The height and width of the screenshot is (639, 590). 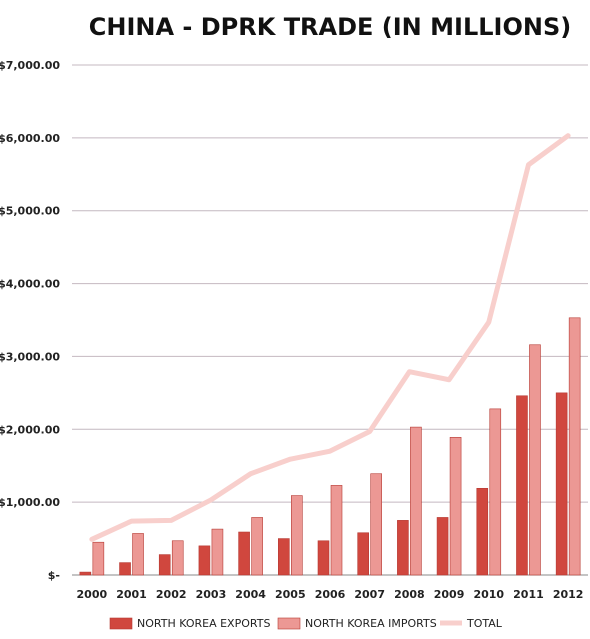 I want to click on x-tick-label: 2002, so click(x=171, y=594).